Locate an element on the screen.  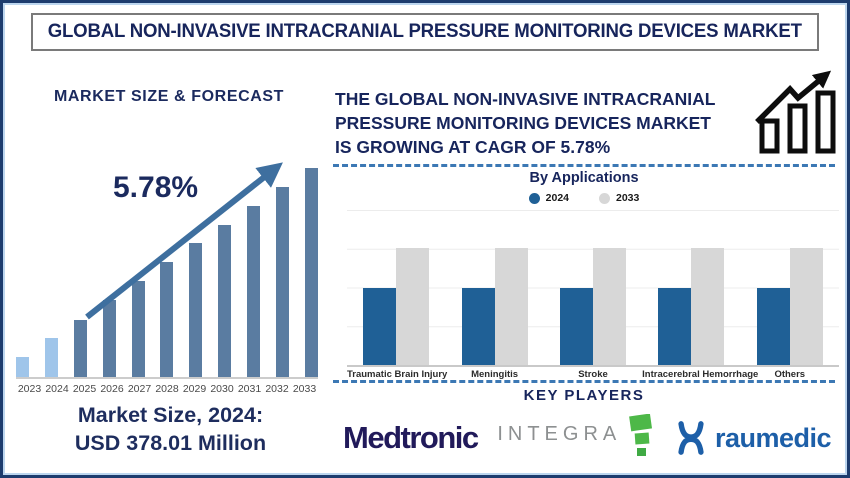
market-bar-2026 is located at coordinates (109, 338).